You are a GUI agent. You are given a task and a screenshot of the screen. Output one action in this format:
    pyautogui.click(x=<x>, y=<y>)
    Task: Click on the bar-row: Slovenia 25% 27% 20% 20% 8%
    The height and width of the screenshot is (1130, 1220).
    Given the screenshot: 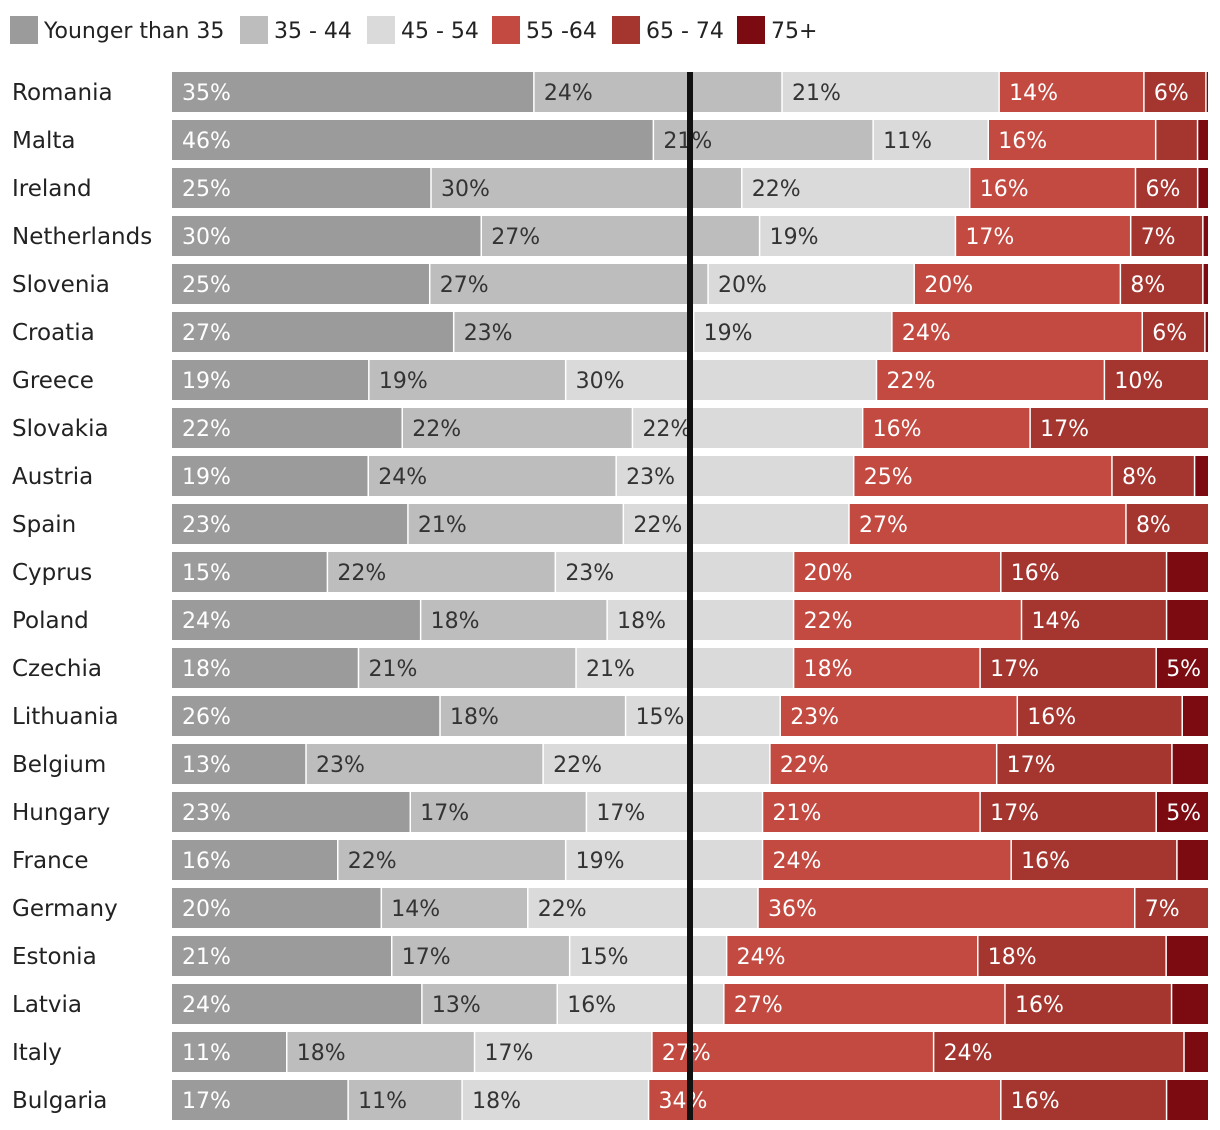 What is the action you would take?
    pyautogui.click(x=610, y=284)
    